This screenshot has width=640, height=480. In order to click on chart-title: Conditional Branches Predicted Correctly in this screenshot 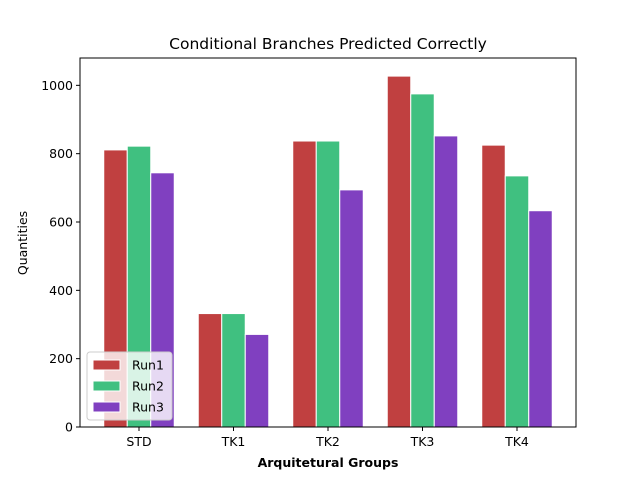, I will do `click(328, 44)`.